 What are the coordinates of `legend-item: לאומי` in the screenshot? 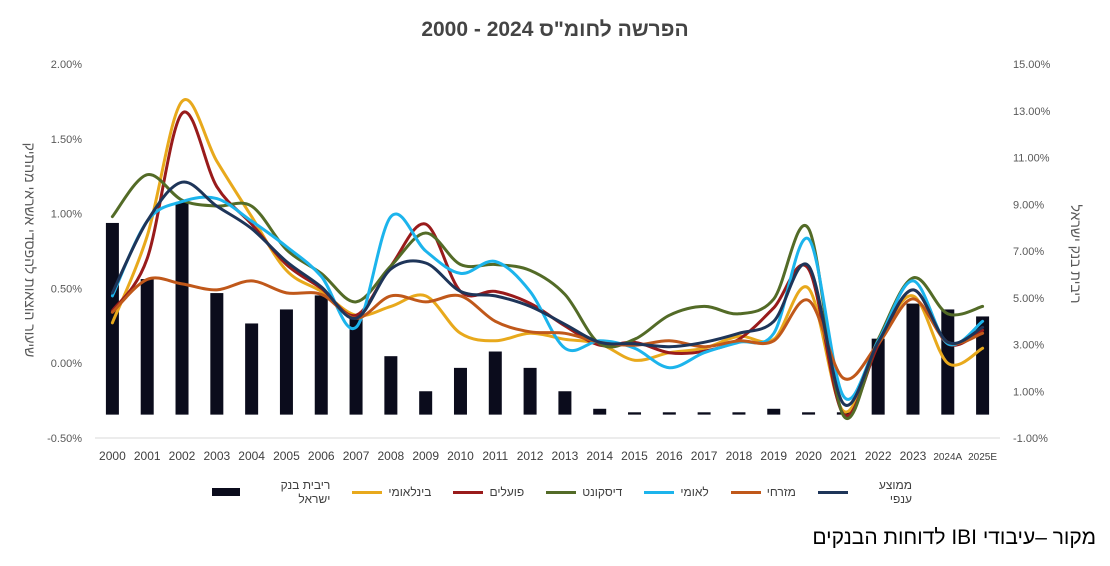 It's located at (676, 492).